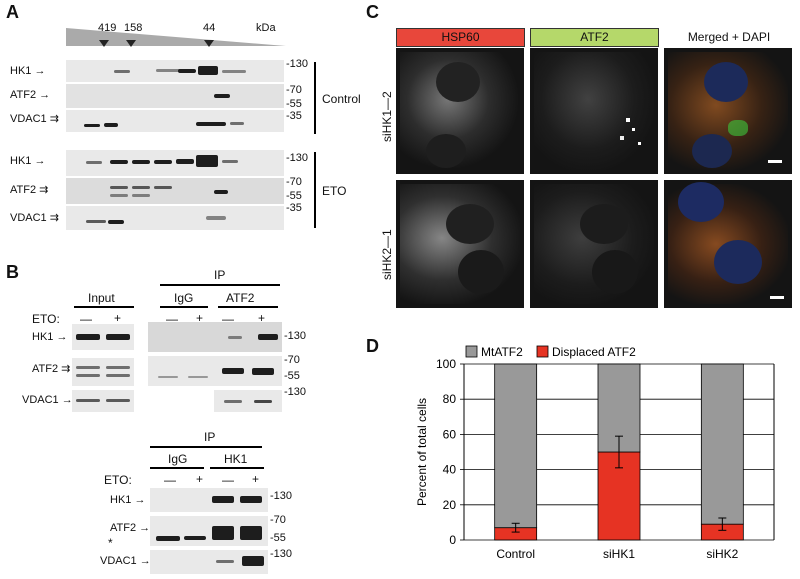  I want to click on y-tick-label: 80, so click(450, 399).